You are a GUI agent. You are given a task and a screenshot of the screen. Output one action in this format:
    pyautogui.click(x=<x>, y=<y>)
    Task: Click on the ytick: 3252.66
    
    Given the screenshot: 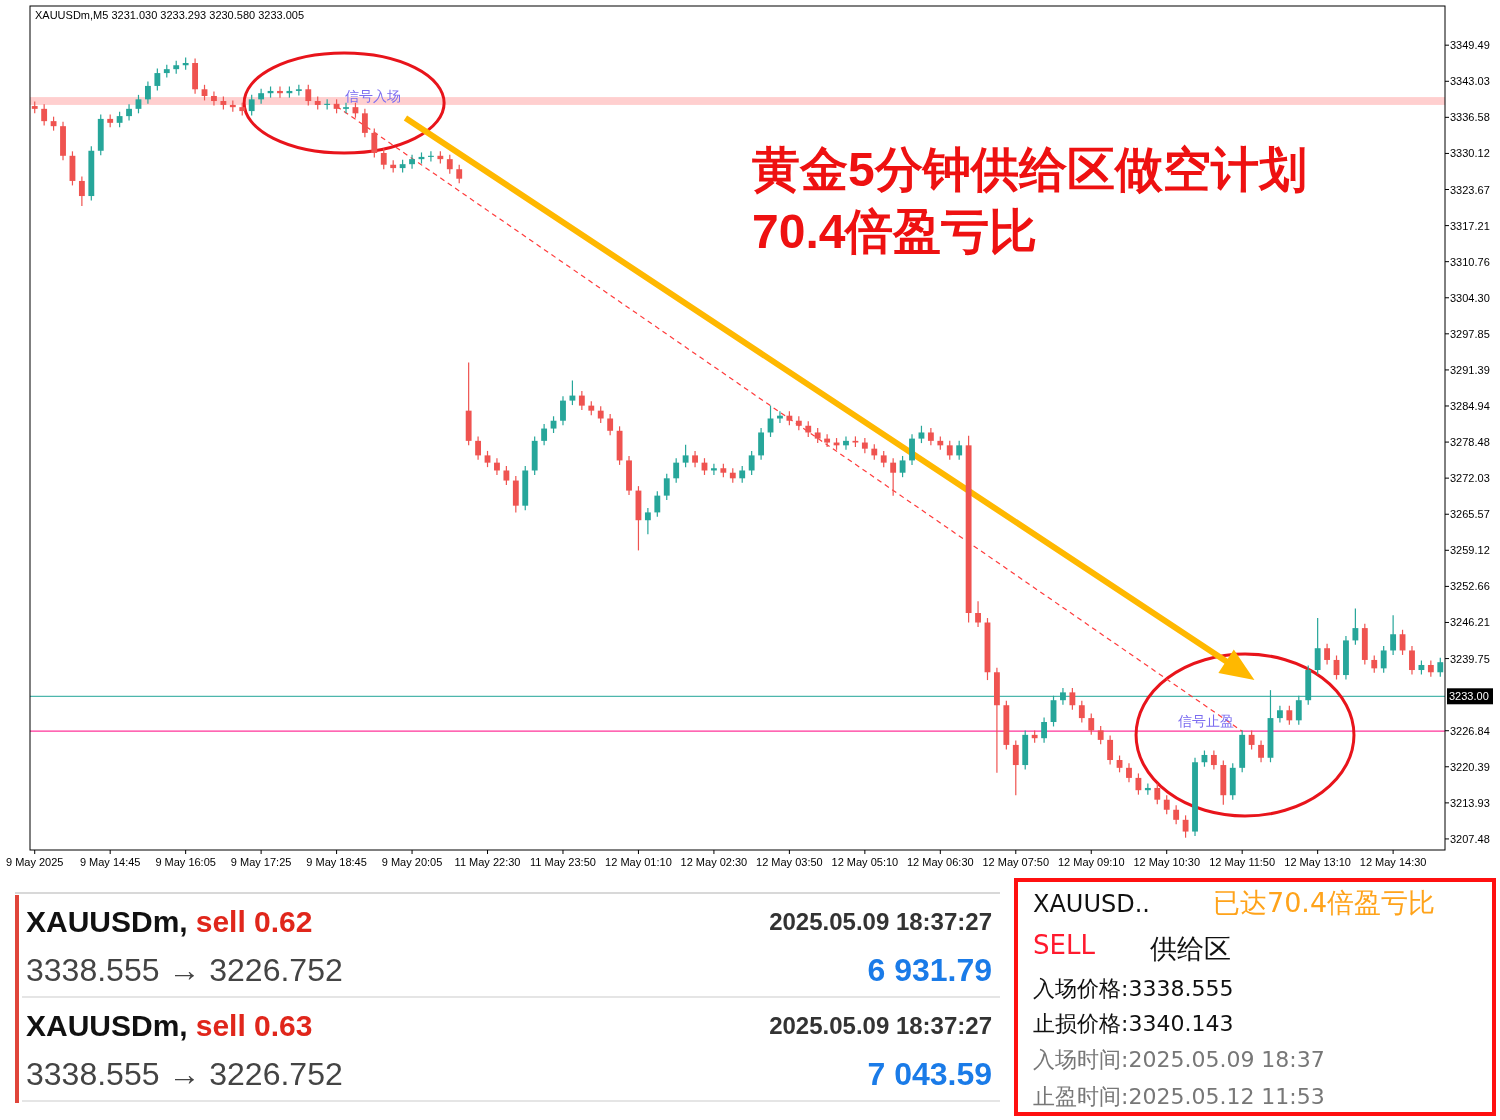 What is the action you would take?
    pyautogui.click(x=1470, y=586)
    